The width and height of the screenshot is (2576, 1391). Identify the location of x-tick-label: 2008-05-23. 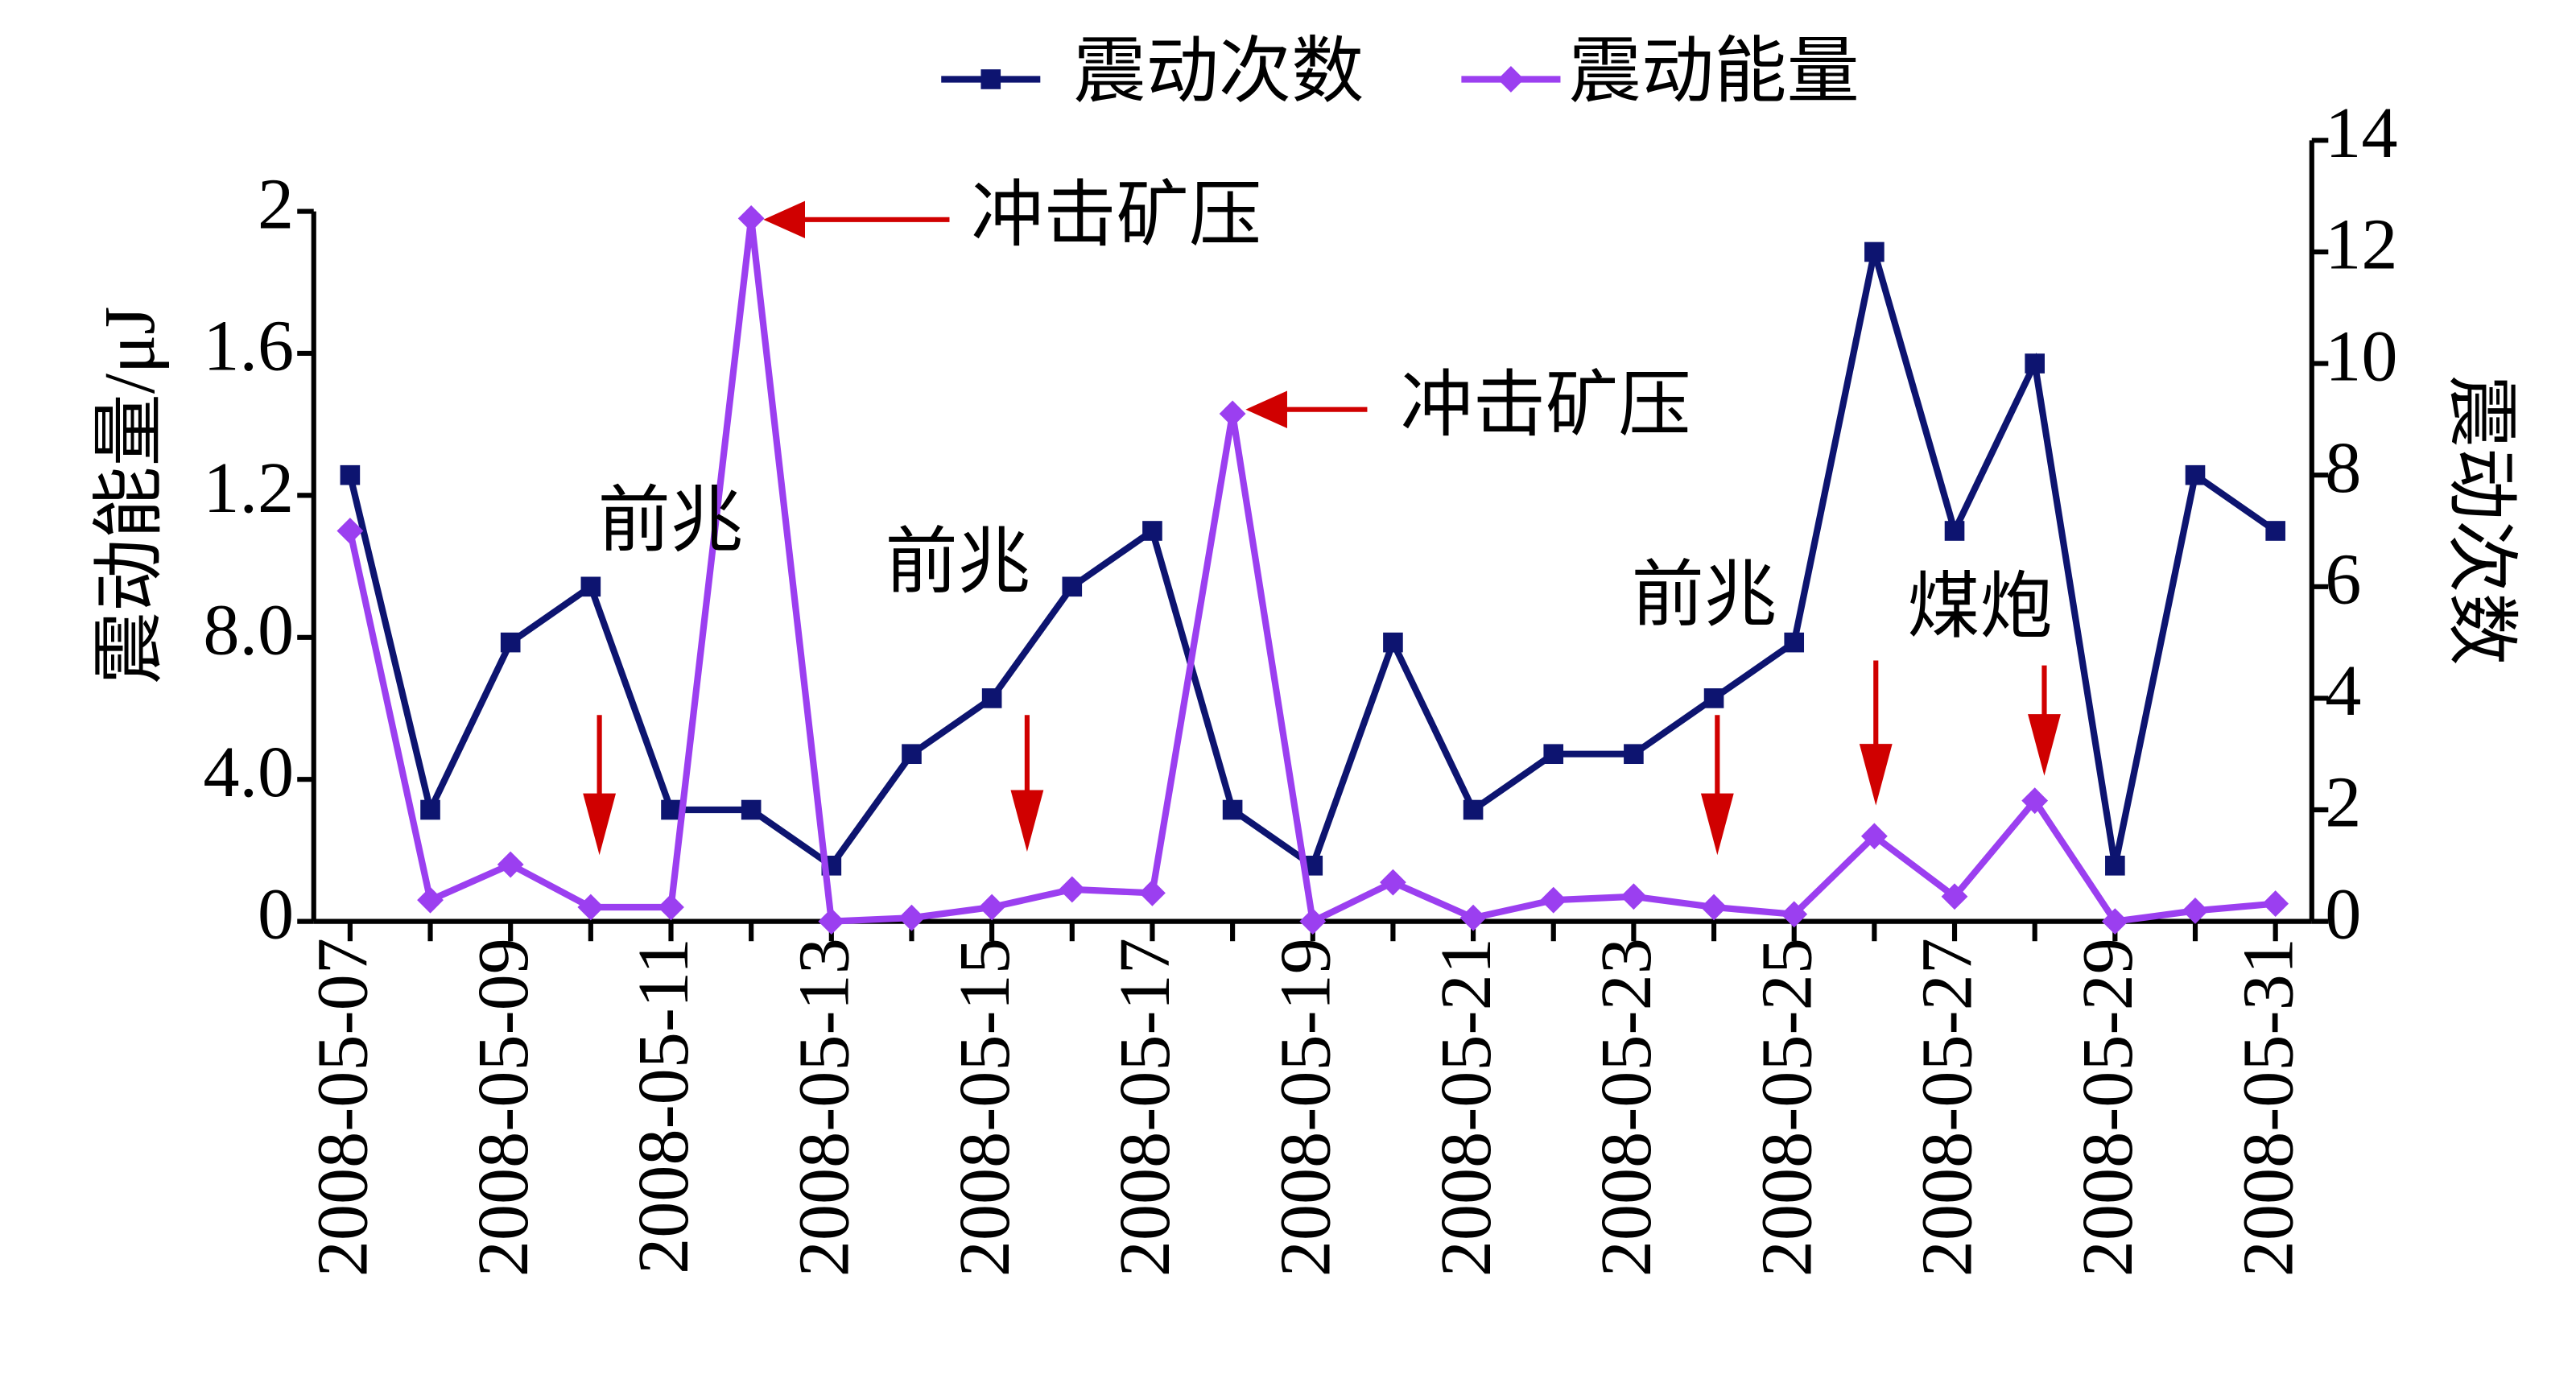
(1626, 1107).